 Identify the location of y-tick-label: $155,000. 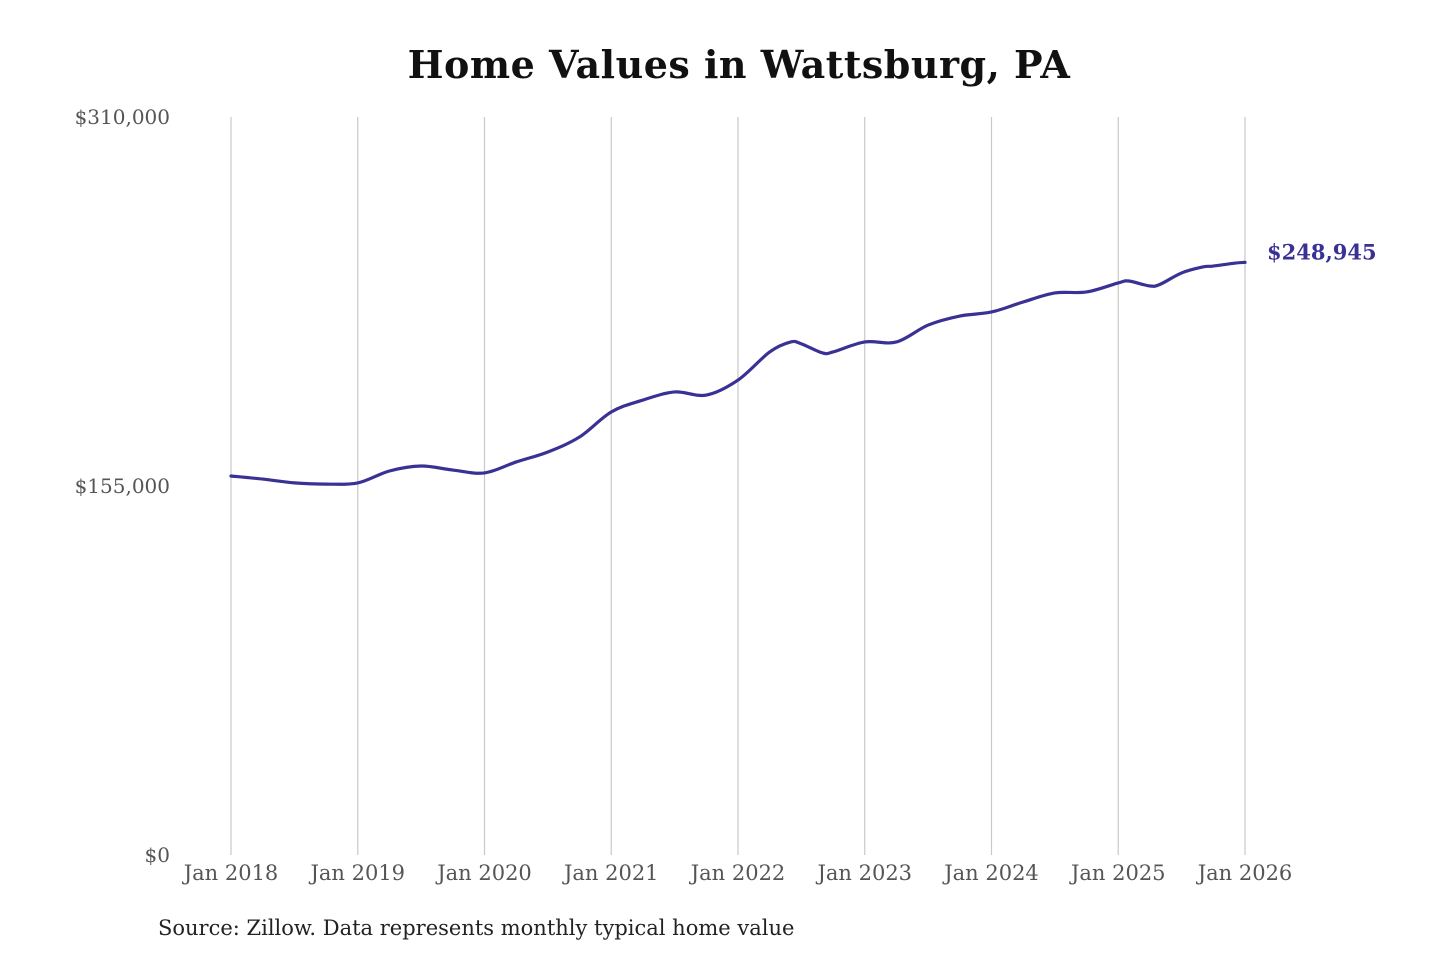
(122, 486).